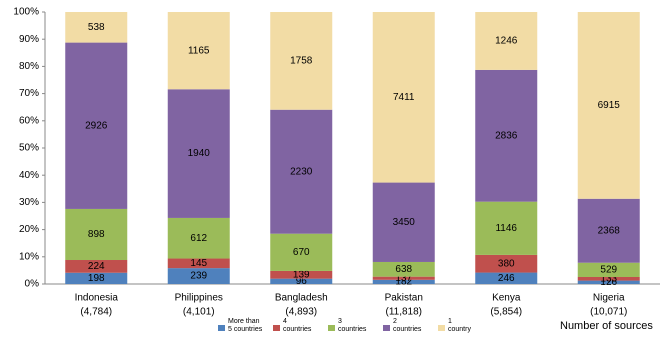 The width and height of the screenshot is (662, 354). What do you see at coordinates (301, 298) in the screenshot?
I see `x-tick-label: Bangladesh` at bounding box center [301, 298].